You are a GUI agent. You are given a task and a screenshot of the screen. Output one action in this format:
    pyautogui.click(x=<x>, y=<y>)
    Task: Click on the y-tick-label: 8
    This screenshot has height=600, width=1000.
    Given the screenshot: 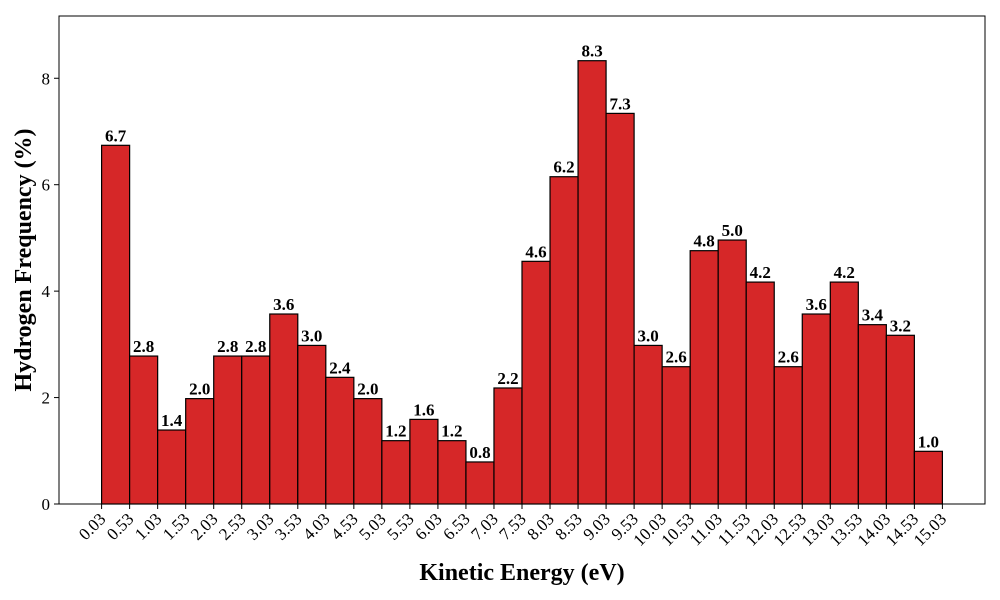 What is the action you would take?
    pyautogui.click(x=46, y=78)
    